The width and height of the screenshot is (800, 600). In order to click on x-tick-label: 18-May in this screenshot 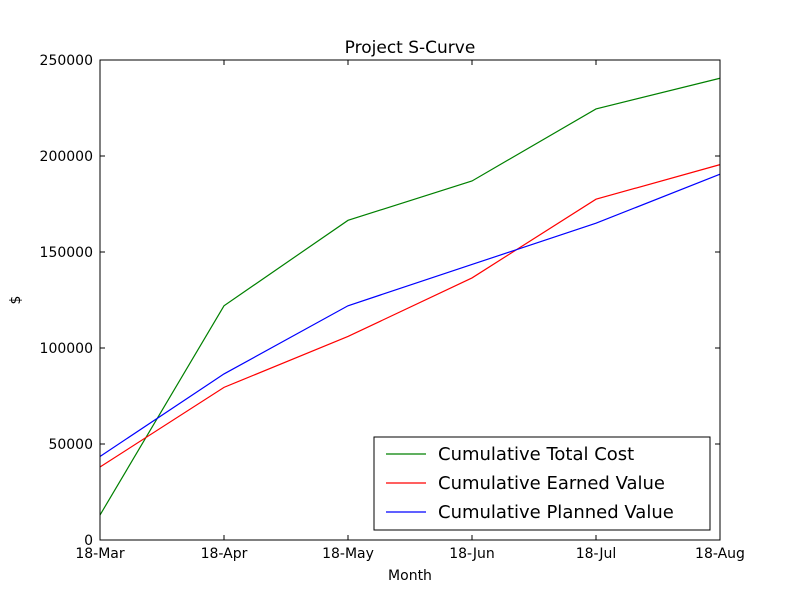, I will do `click(348, 554)`.